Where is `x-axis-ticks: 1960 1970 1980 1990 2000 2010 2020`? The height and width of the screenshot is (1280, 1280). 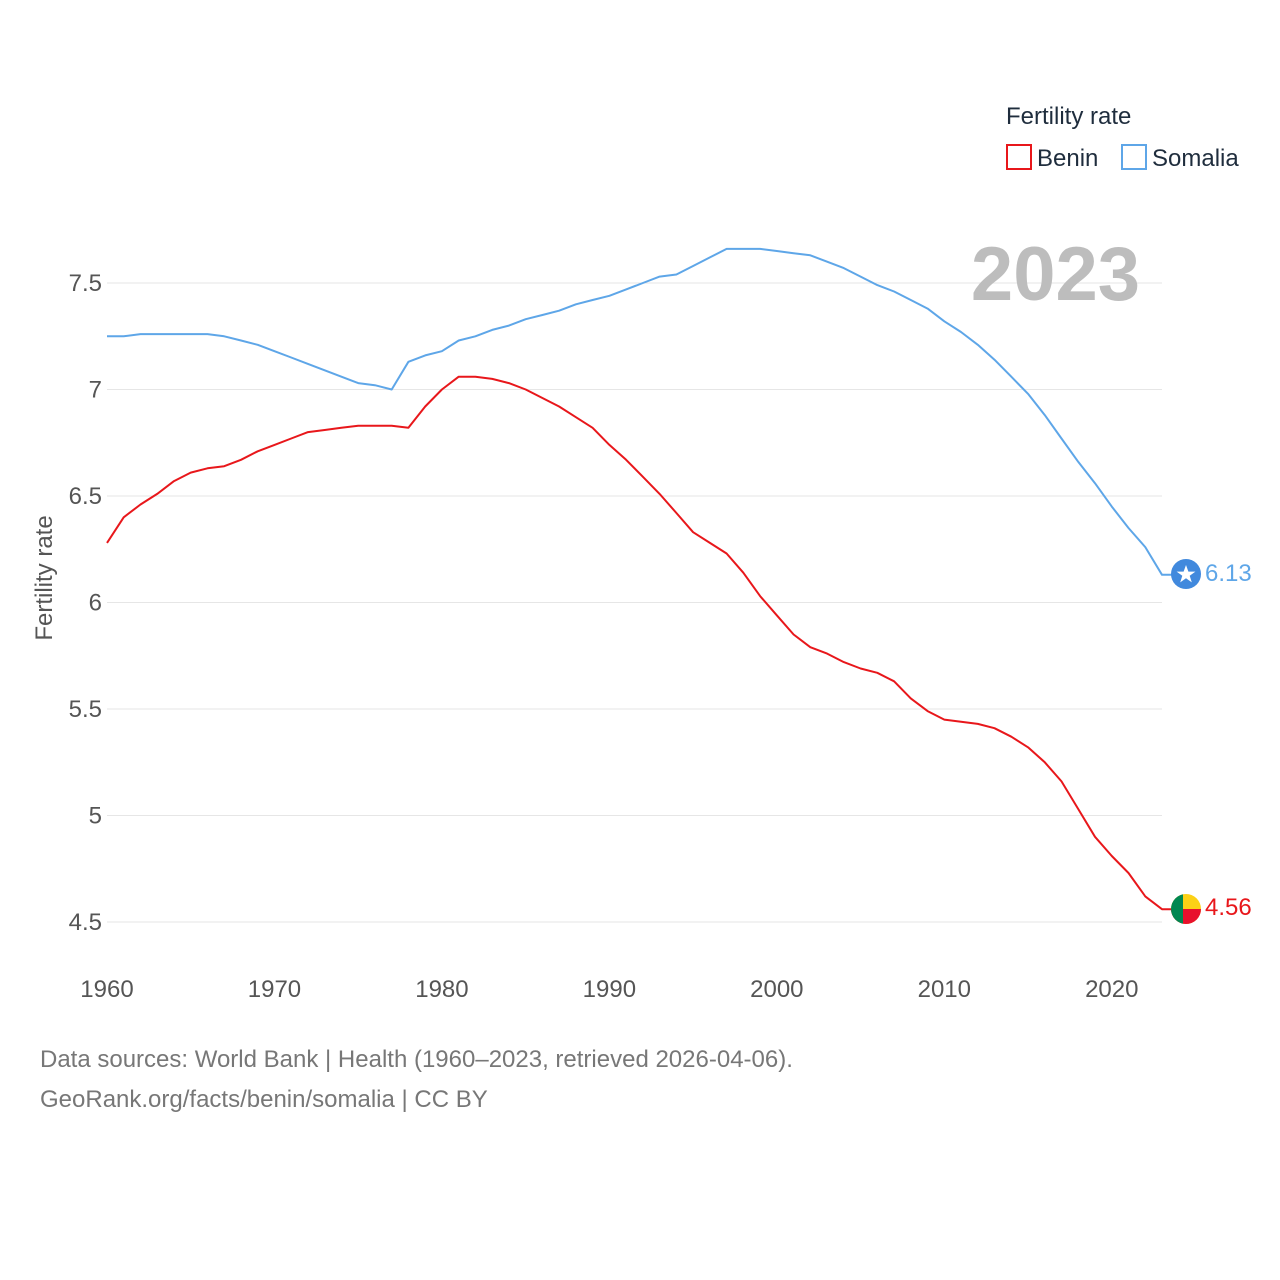 x-axis-ticks: 1960 1970 1980 1990 2000 2010 2020 is located at coordinates (609, 989).